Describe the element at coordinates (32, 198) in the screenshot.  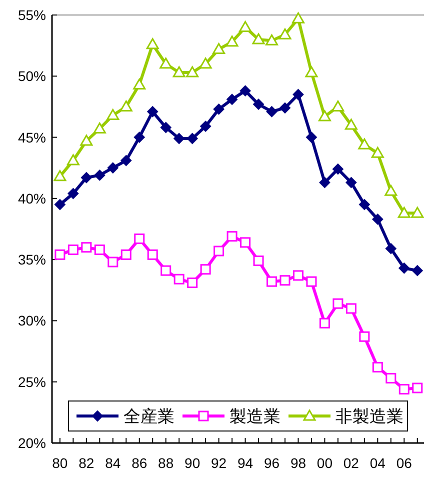
I see `y-tick-label: 40%` at that location.